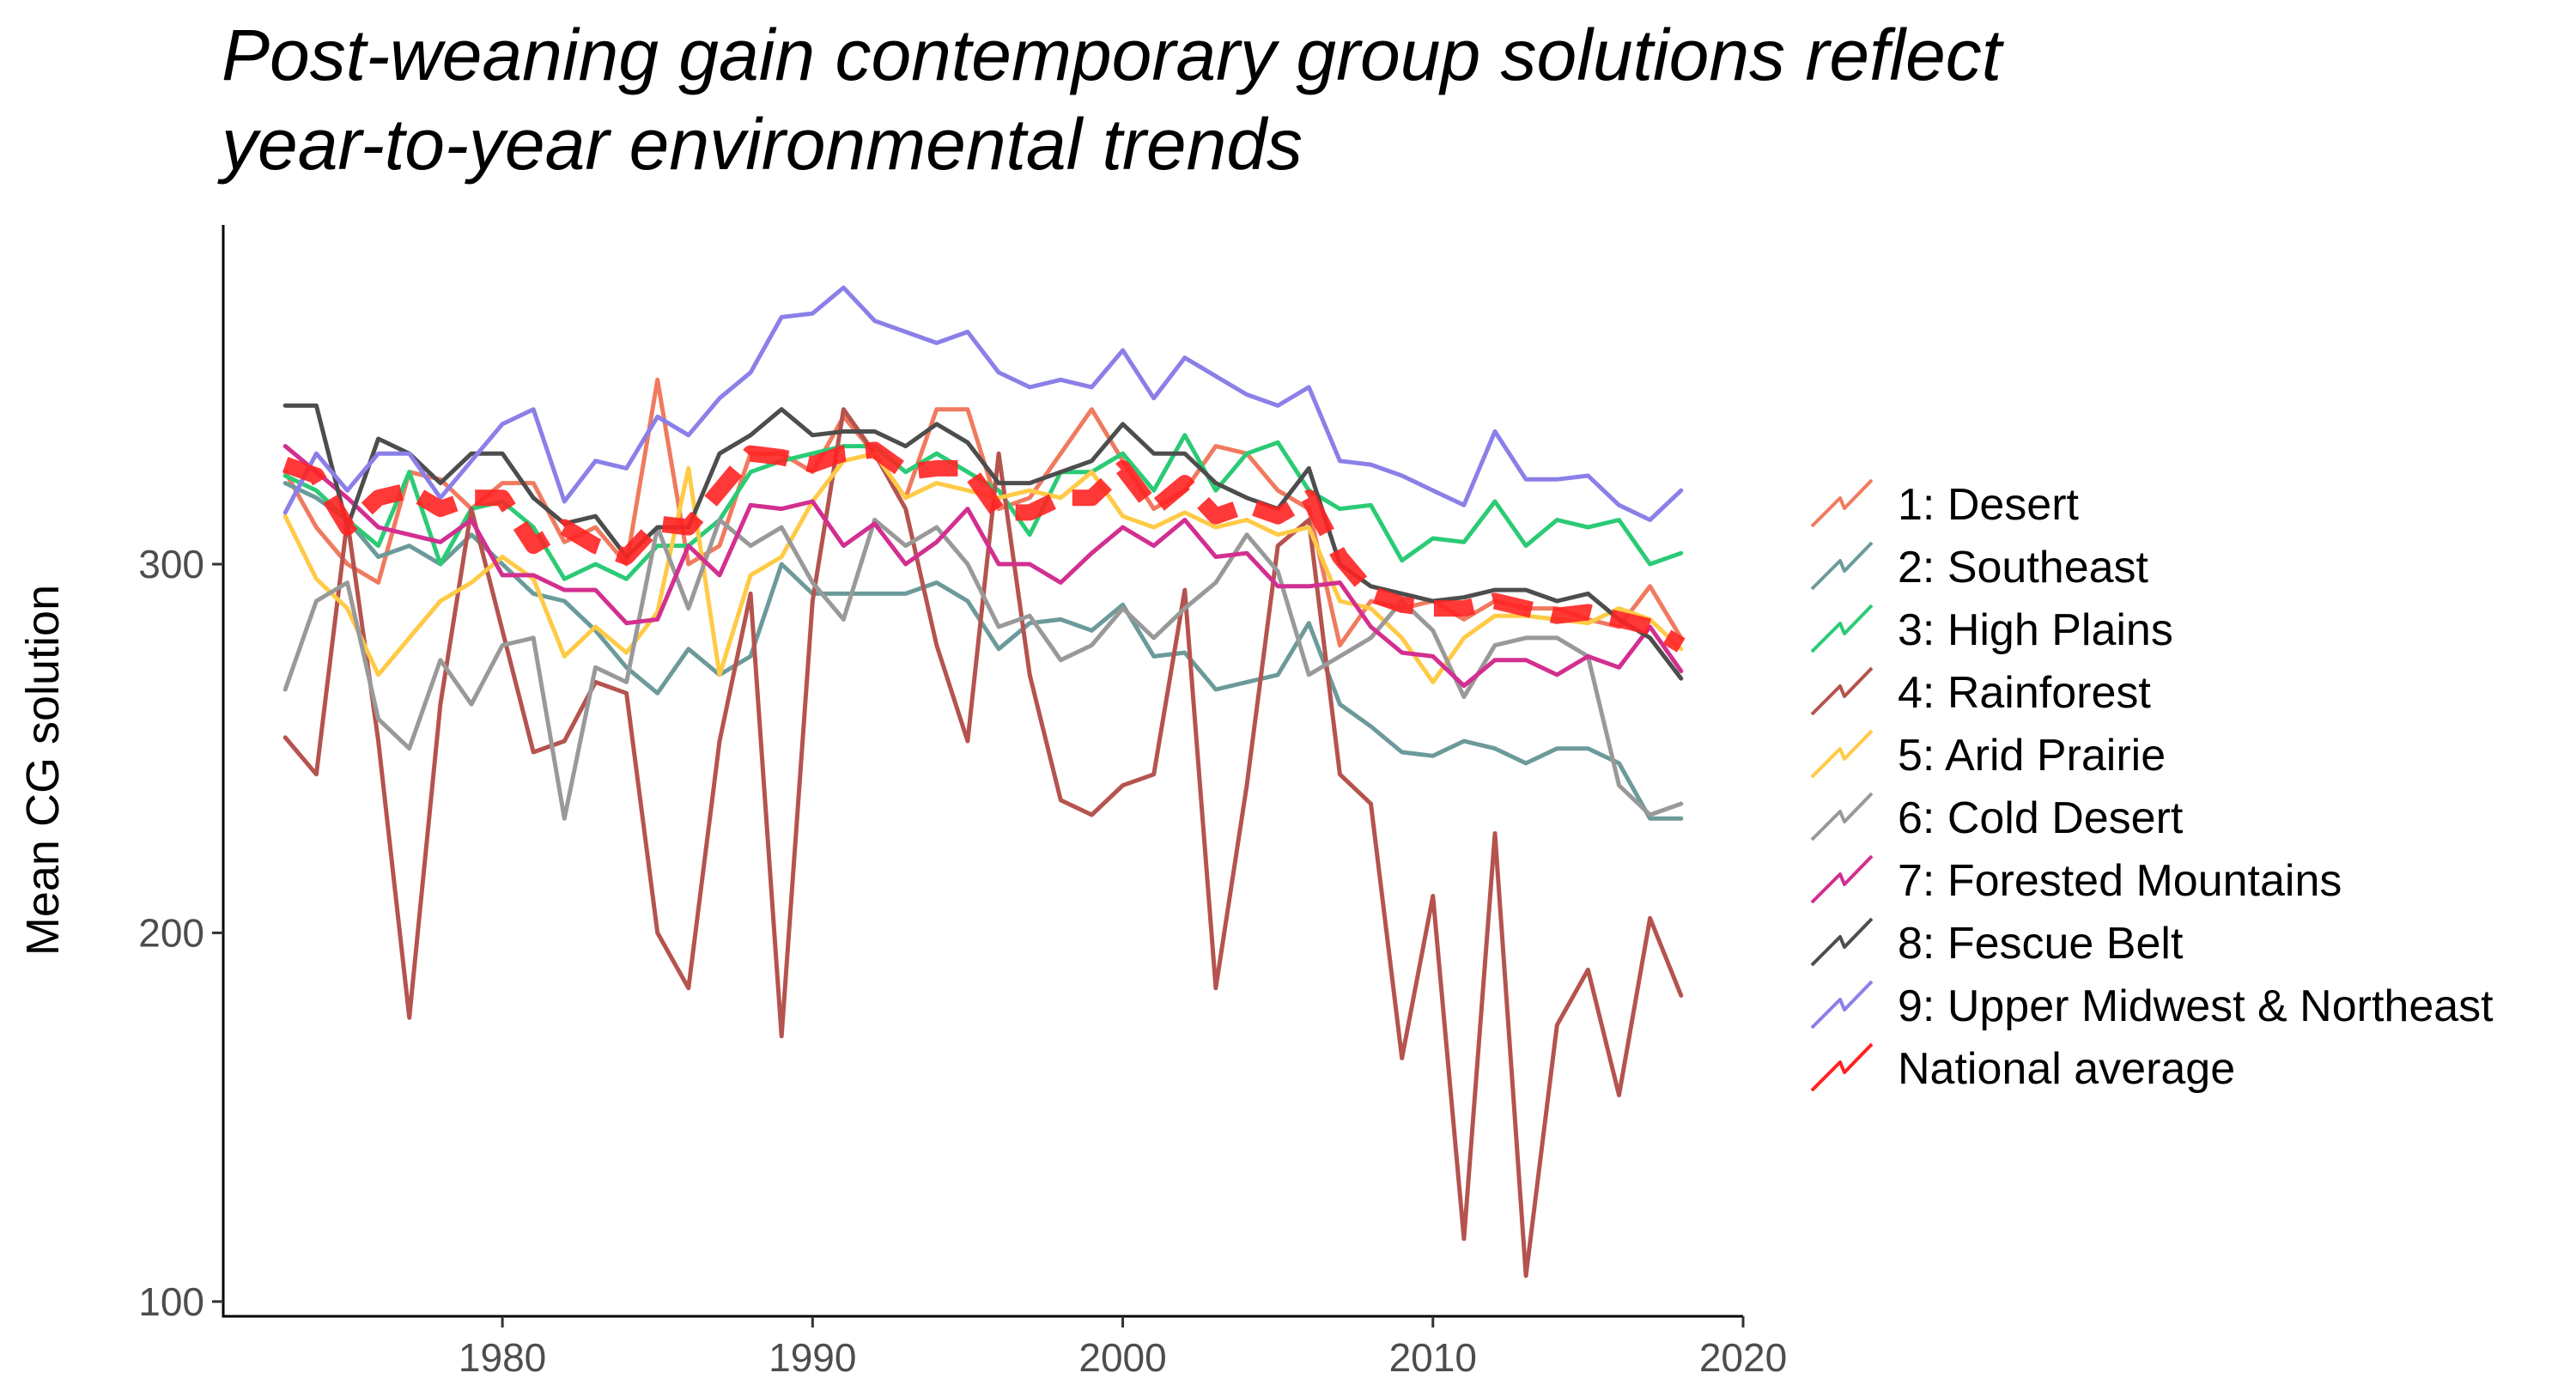 The image size is (2576, 1391). I want to click on legend-item-5-arid-prairie: 5: Arid Prairie, so click(1988, 755).